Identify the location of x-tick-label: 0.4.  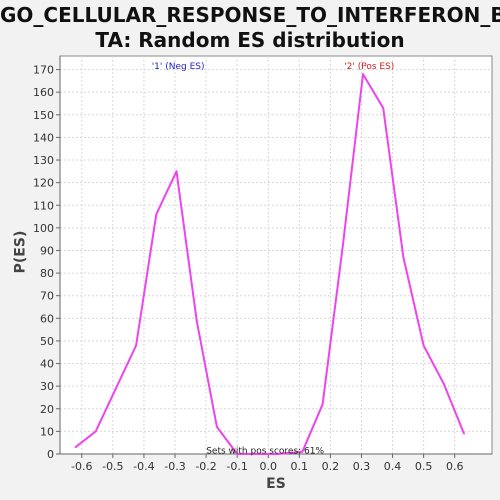
(393, 466).